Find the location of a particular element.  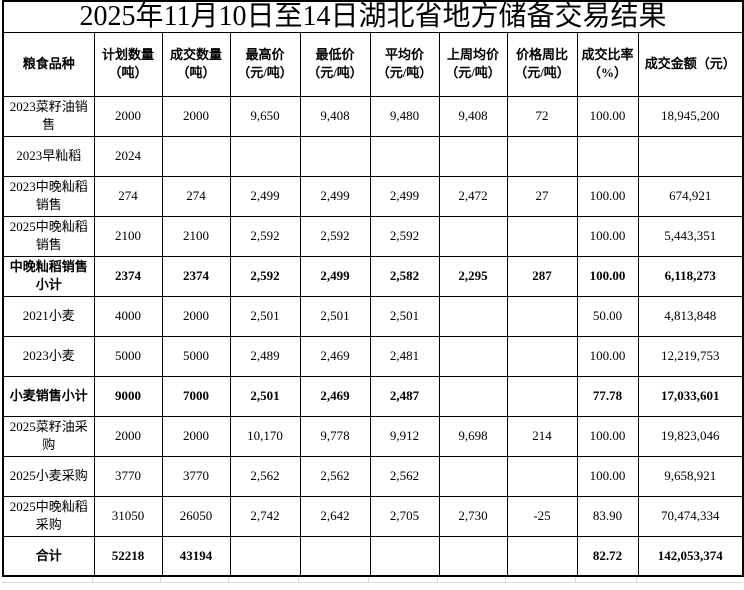

cell: 2,562 is located at coordinates (335, 476).